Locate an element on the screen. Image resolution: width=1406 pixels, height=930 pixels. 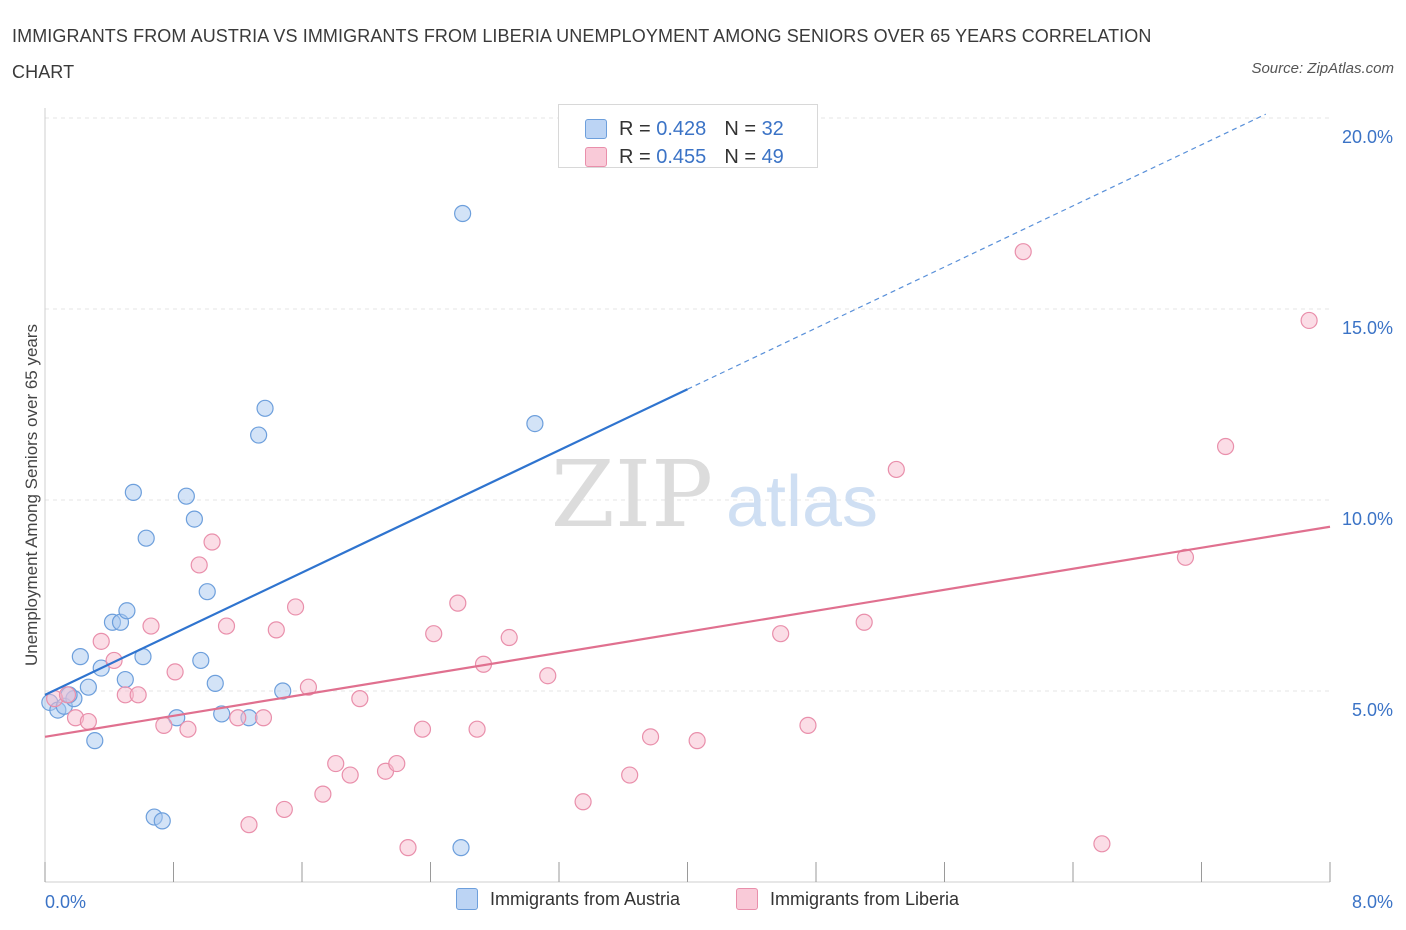
y-tick-label-0: 5.0% is located at coordinates (1372, 710).